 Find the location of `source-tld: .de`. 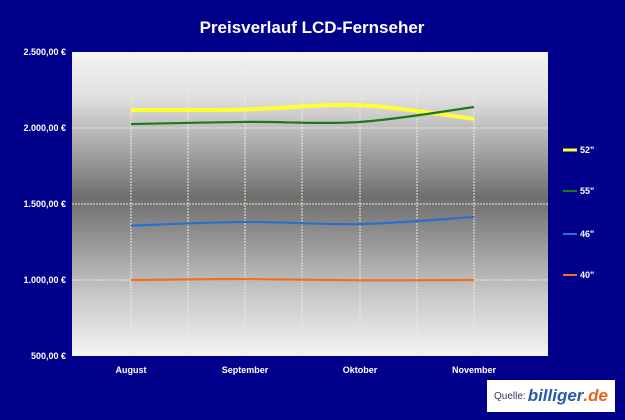

source-tld: .de is located at coordinates (595, 395).